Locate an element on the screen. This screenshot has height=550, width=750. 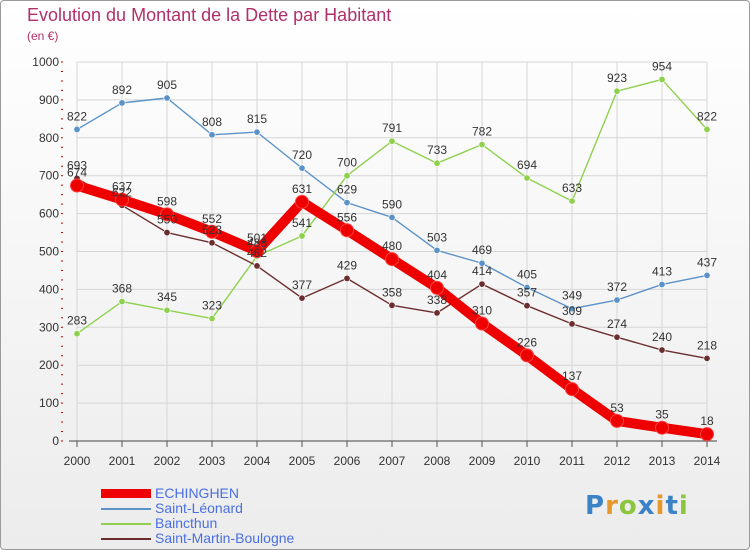
data-label: 503 is located at coordinates (437, 237).